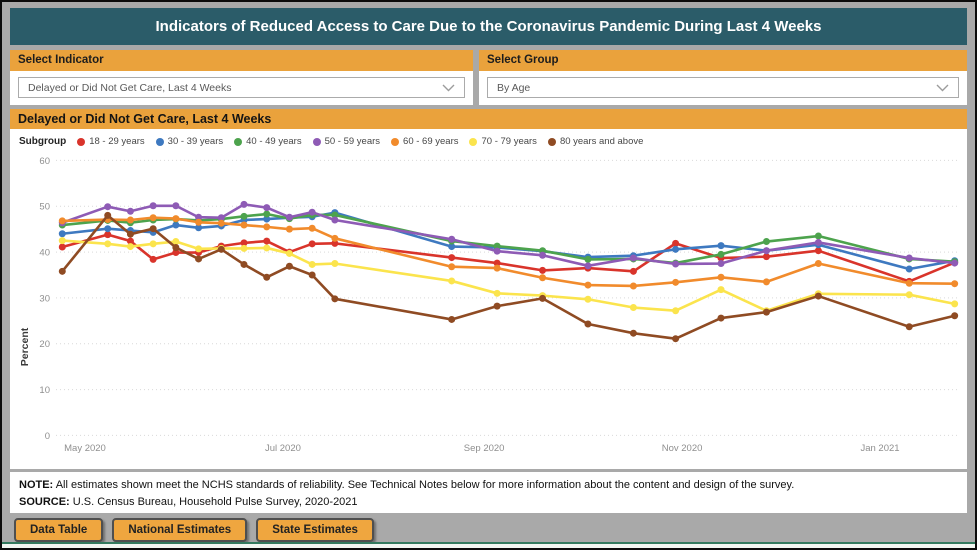  Describe the element at coordinates (59, 530) in the screenshot. I see `data-table-button: Data Table` at that location.